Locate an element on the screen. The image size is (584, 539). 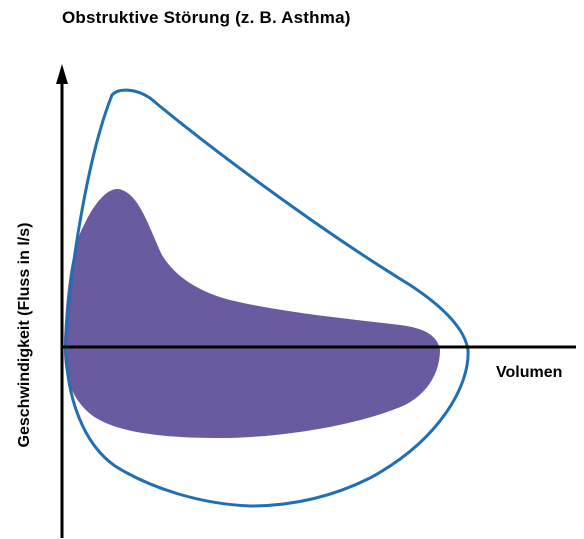
x-axis-label: Volumen is located at coordinates (529, 372).